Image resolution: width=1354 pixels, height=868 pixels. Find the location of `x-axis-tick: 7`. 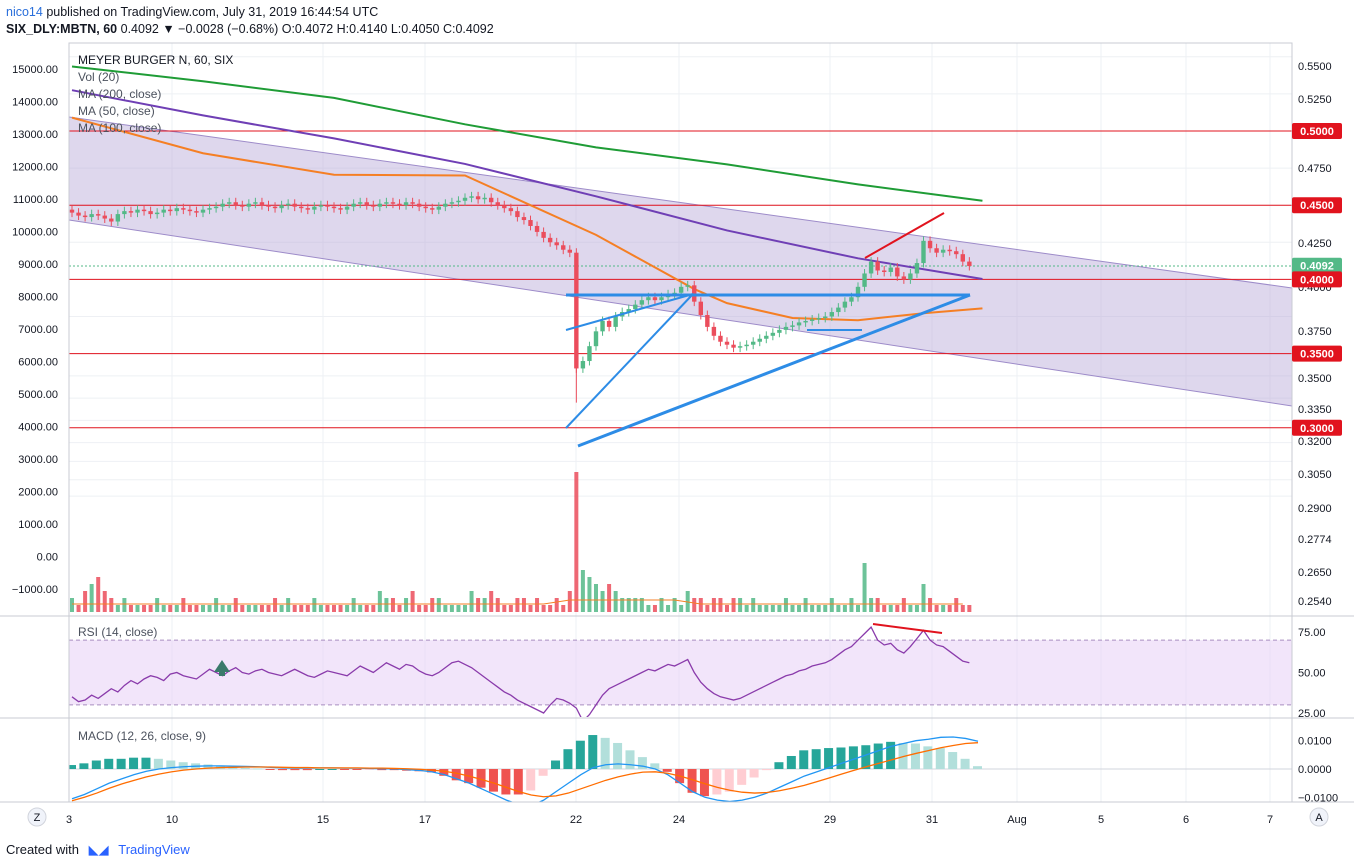

x-axis-tick: 7 is located at coordinates (1270, 820).